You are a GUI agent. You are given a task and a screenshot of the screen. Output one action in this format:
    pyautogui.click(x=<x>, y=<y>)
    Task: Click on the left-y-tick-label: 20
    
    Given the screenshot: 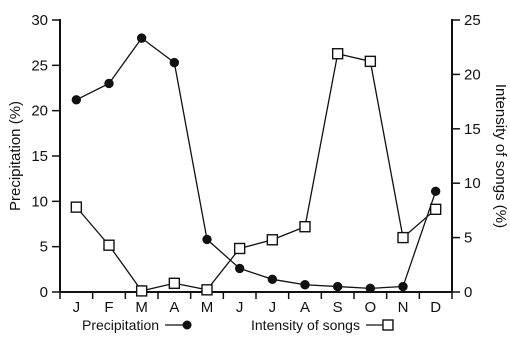 What is the action you would take?
    pyautogui.click(x=39, y=111)
    